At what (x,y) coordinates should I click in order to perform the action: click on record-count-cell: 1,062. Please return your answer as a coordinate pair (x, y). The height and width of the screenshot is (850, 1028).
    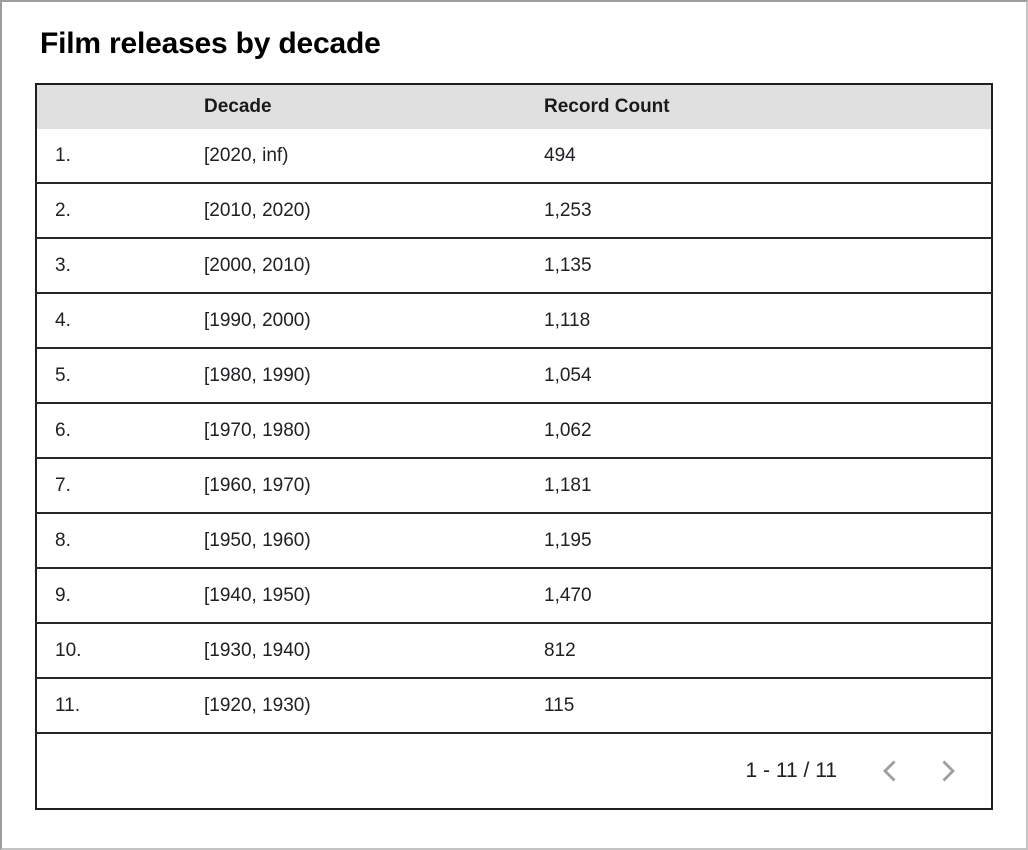
    Looking at the image, I should click on (768, 431).